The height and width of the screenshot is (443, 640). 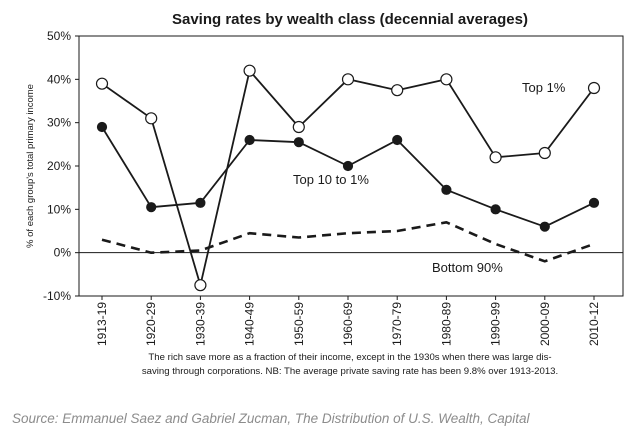 I want to click on x-tick-label: 1913-19, so click(x=102, y=324).